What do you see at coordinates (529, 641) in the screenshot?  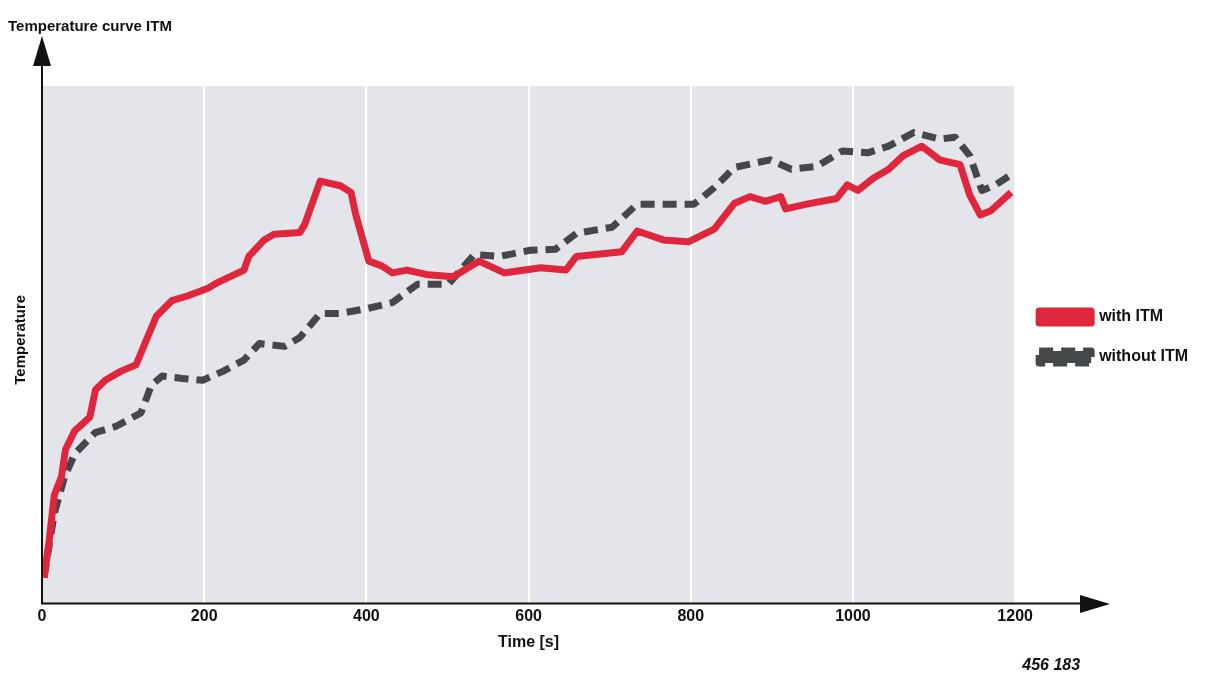 I see `x-axis-title: Time [s]` at bounding box center [529, 641].